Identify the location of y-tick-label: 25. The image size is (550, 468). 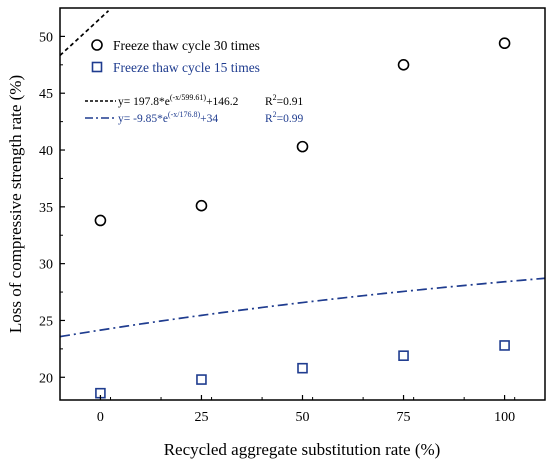
(46, 321).